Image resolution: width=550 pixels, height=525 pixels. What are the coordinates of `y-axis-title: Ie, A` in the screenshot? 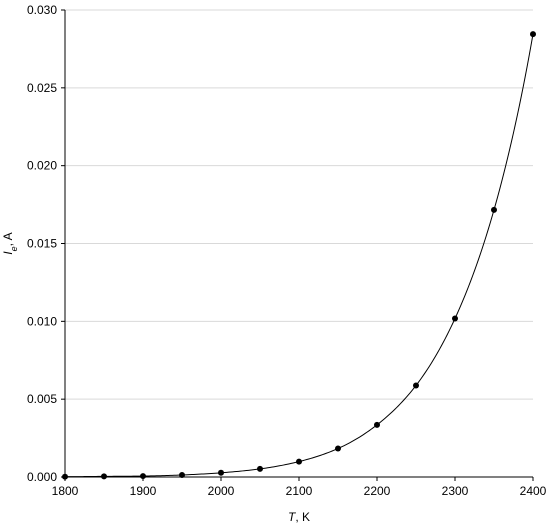 It's located at (10, 243).